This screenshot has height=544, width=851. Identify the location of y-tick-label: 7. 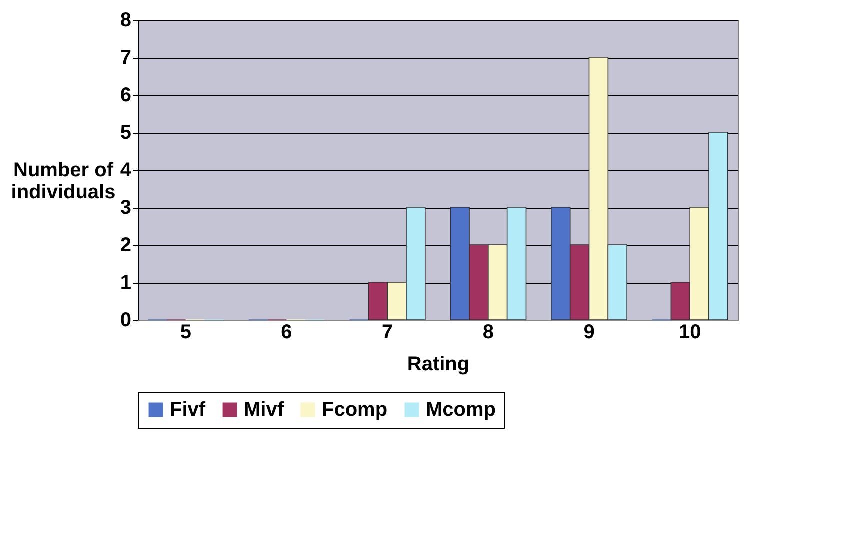
(126, 58).